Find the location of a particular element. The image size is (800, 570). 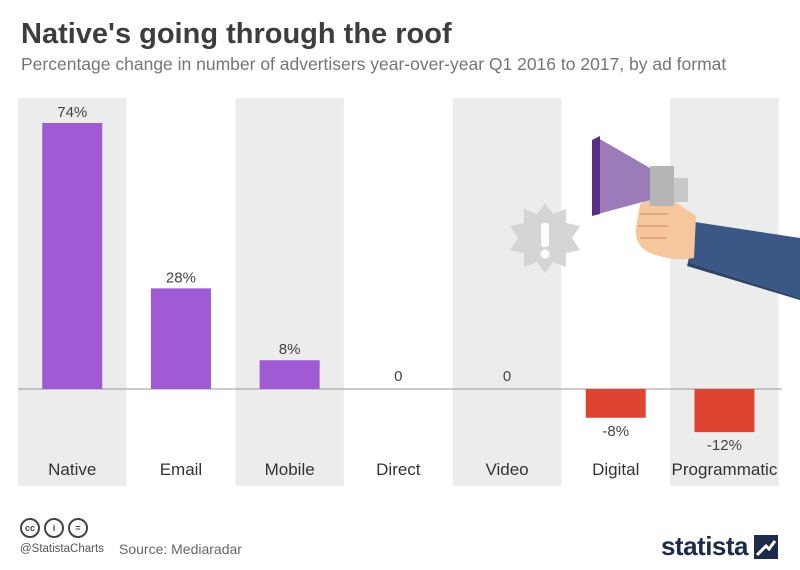

megaphone-rim is located at coordinates (596, 176).